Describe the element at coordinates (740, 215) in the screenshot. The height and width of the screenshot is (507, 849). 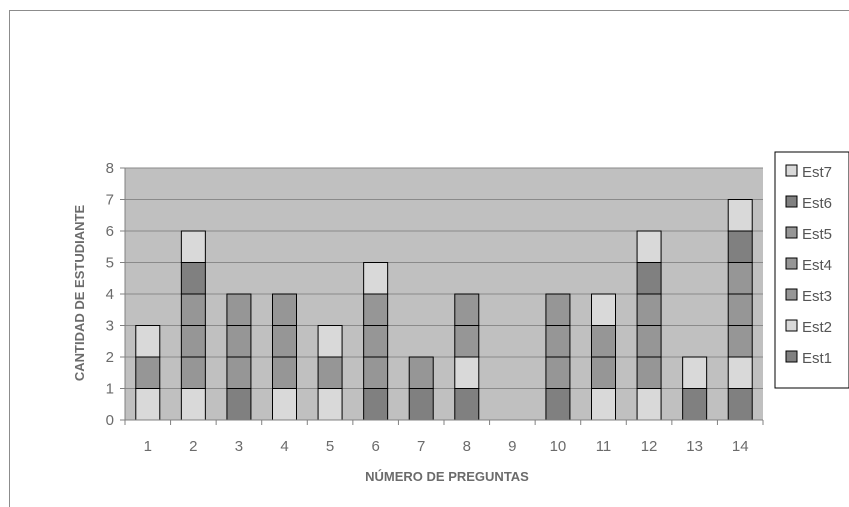
I see `bar-segment-est7-q14` at that location.